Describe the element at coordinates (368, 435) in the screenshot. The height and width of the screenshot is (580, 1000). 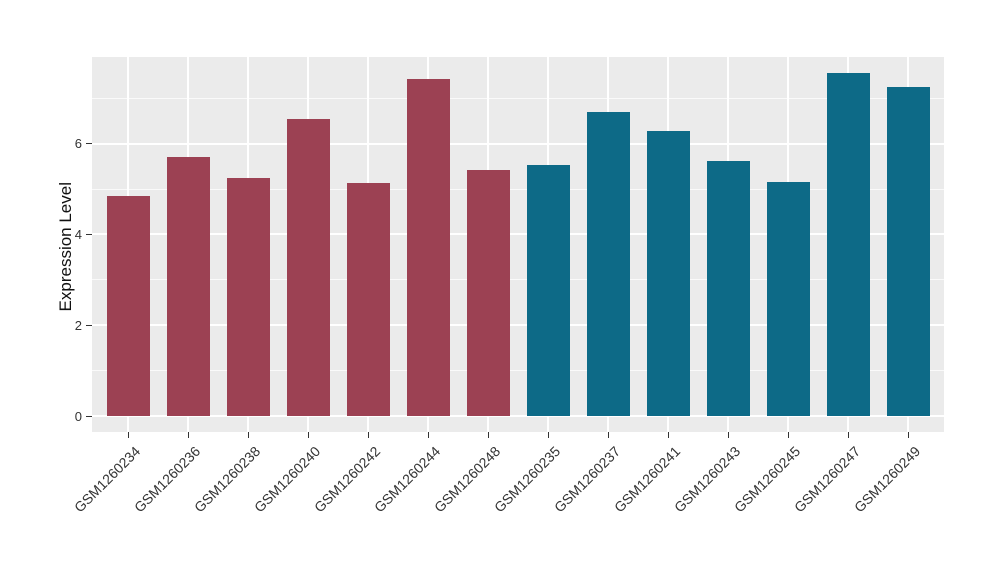
I see `x-tick-mark-GSM1260242` at that location.